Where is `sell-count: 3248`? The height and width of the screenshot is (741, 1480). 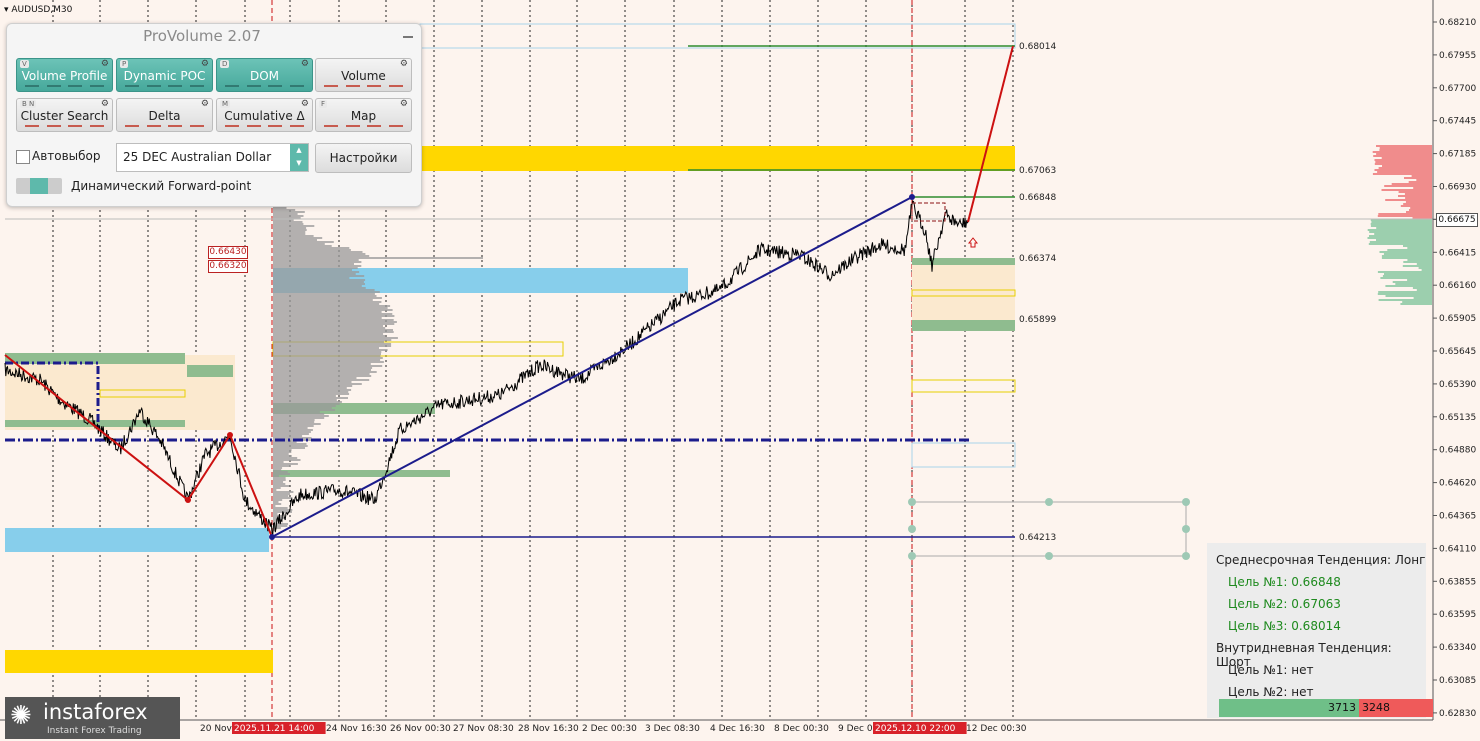 sell-count: 3248 is located at coordinates (1396, 708).